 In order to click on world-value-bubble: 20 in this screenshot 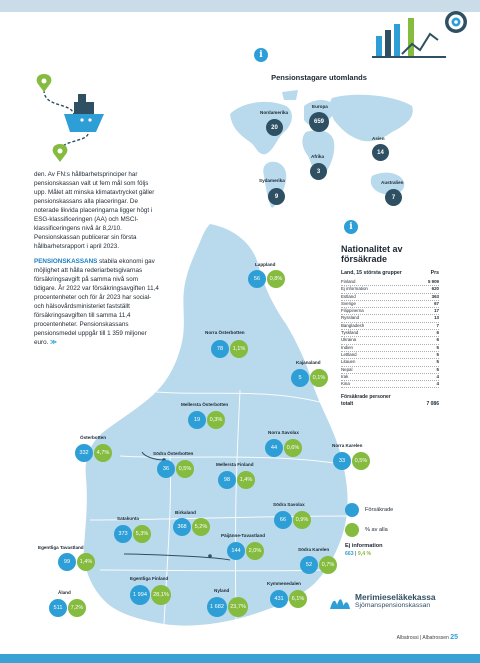, I will do `click(274, 127)`.